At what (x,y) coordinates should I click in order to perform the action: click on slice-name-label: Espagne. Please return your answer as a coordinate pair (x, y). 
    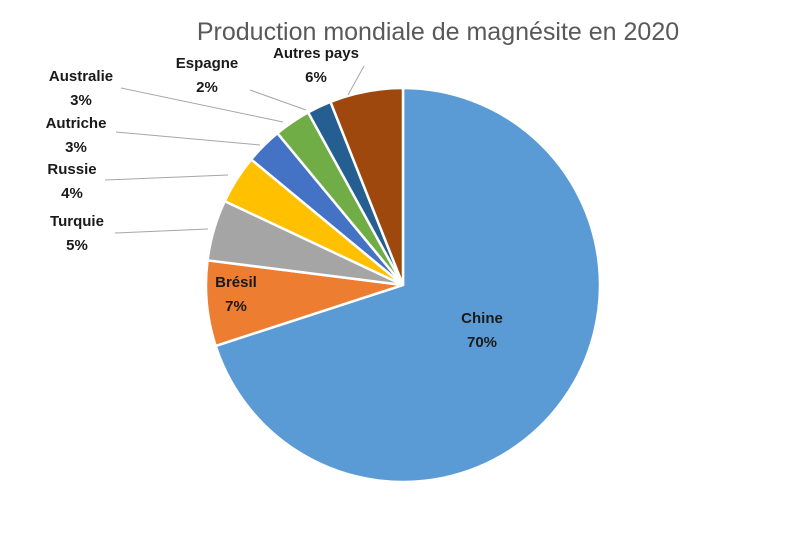
    Looking at the image, I should click on (207, 63).